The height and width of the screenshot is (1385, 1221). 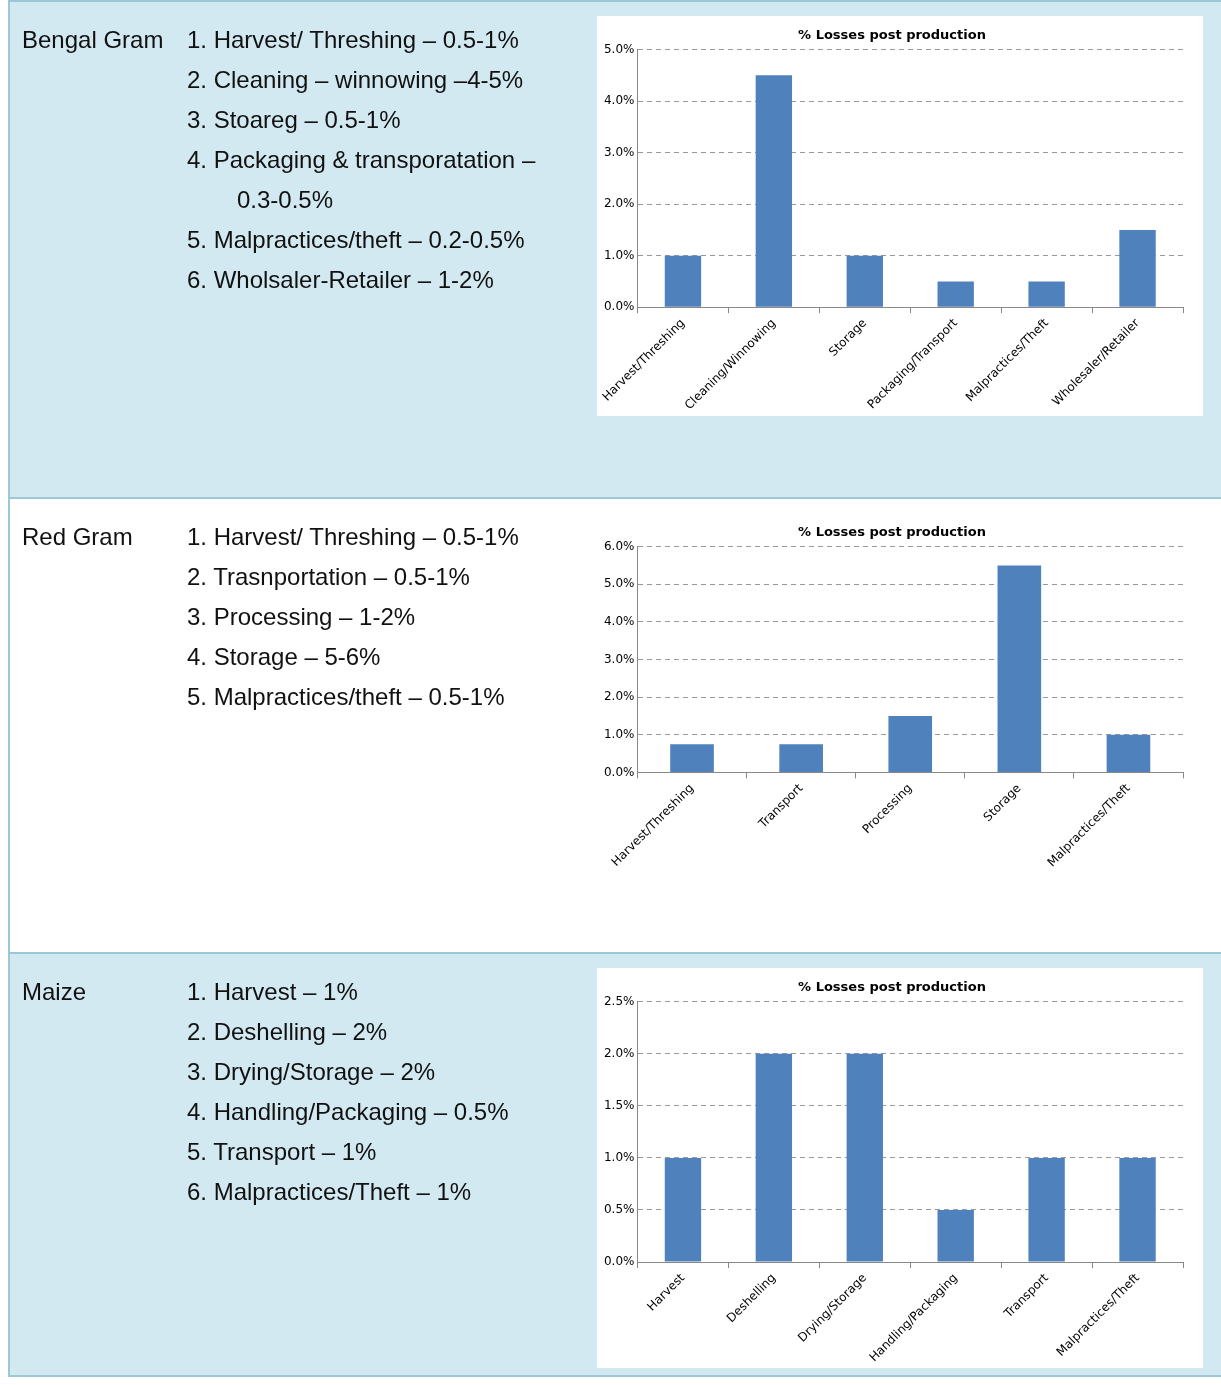 I want to click on text: 4. Storage – 5-6%, so click(x=284, y=657).